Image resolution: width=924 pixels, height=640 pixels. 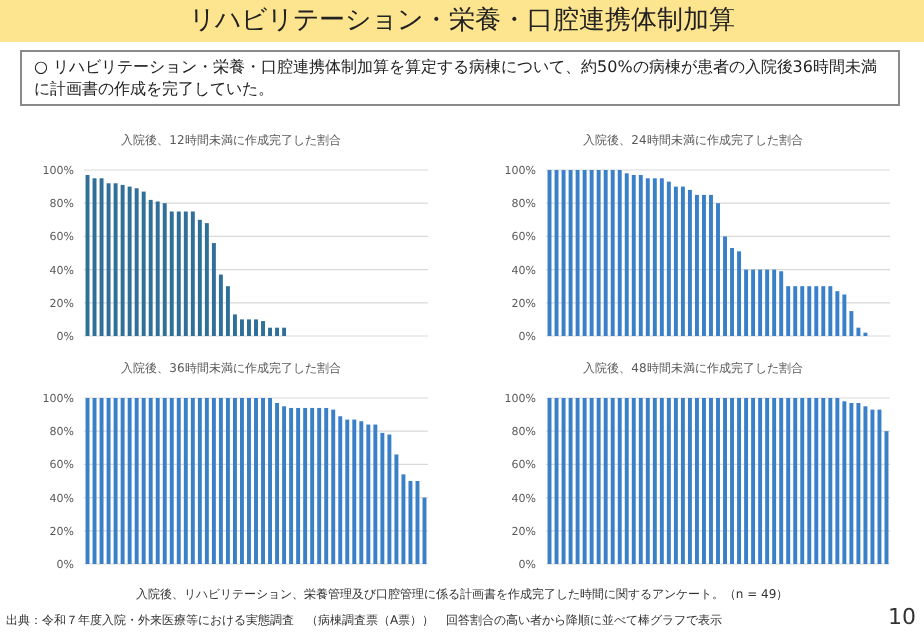 I want to click on text: ○ リハビリテーション・栄養・口腔連携体制加算を算定する病棟について、約50%の病棟が患者の入院後36時間未満に計画書の作成を完了していた。, so click(x=460, y=78).